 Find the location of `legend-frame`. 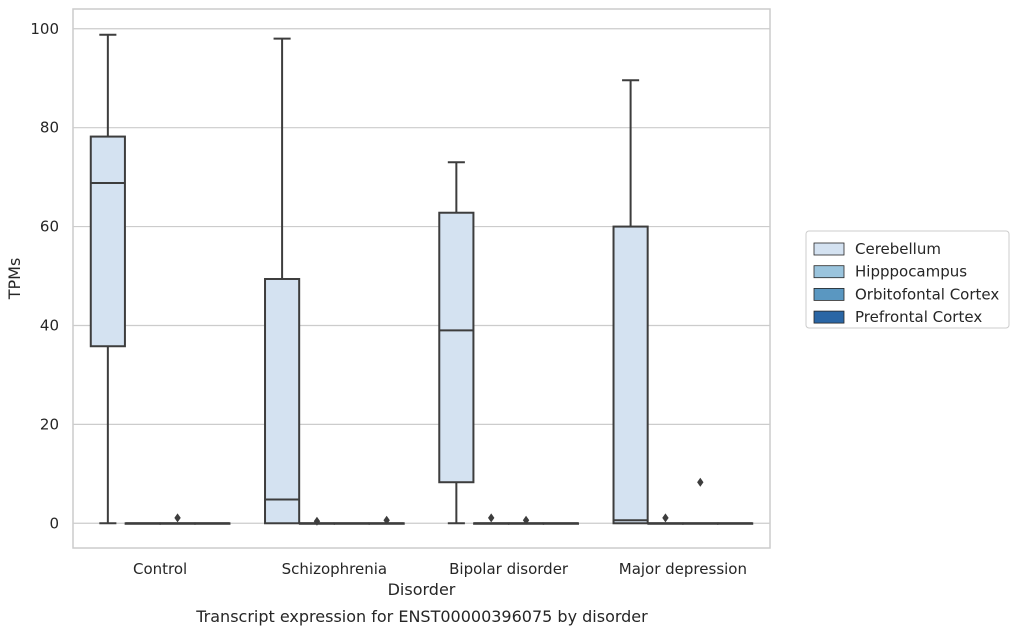

legend-frame is located at coordinates (907, 279).